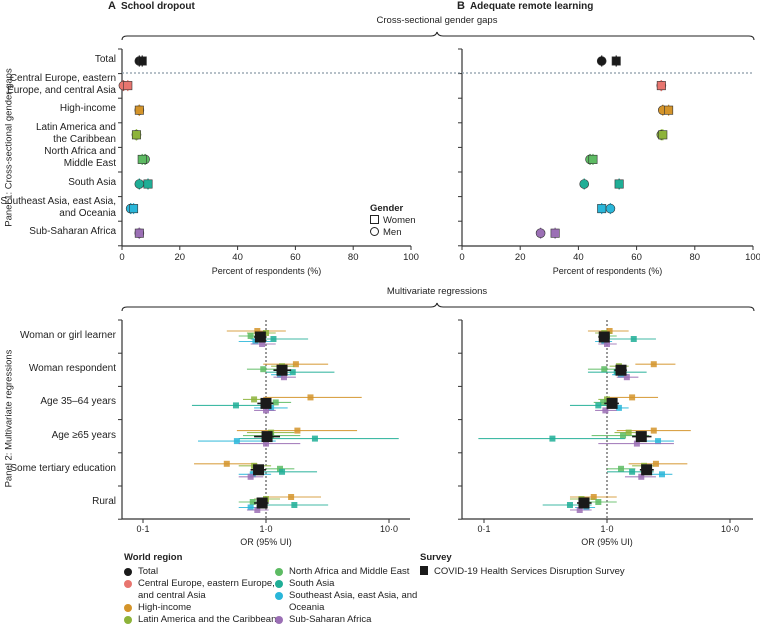 The height and width of the screenshot is (626, 760). Describe the element at coordinates (424, 570) in the screenshot. I see `filled-square-icon` at that location.